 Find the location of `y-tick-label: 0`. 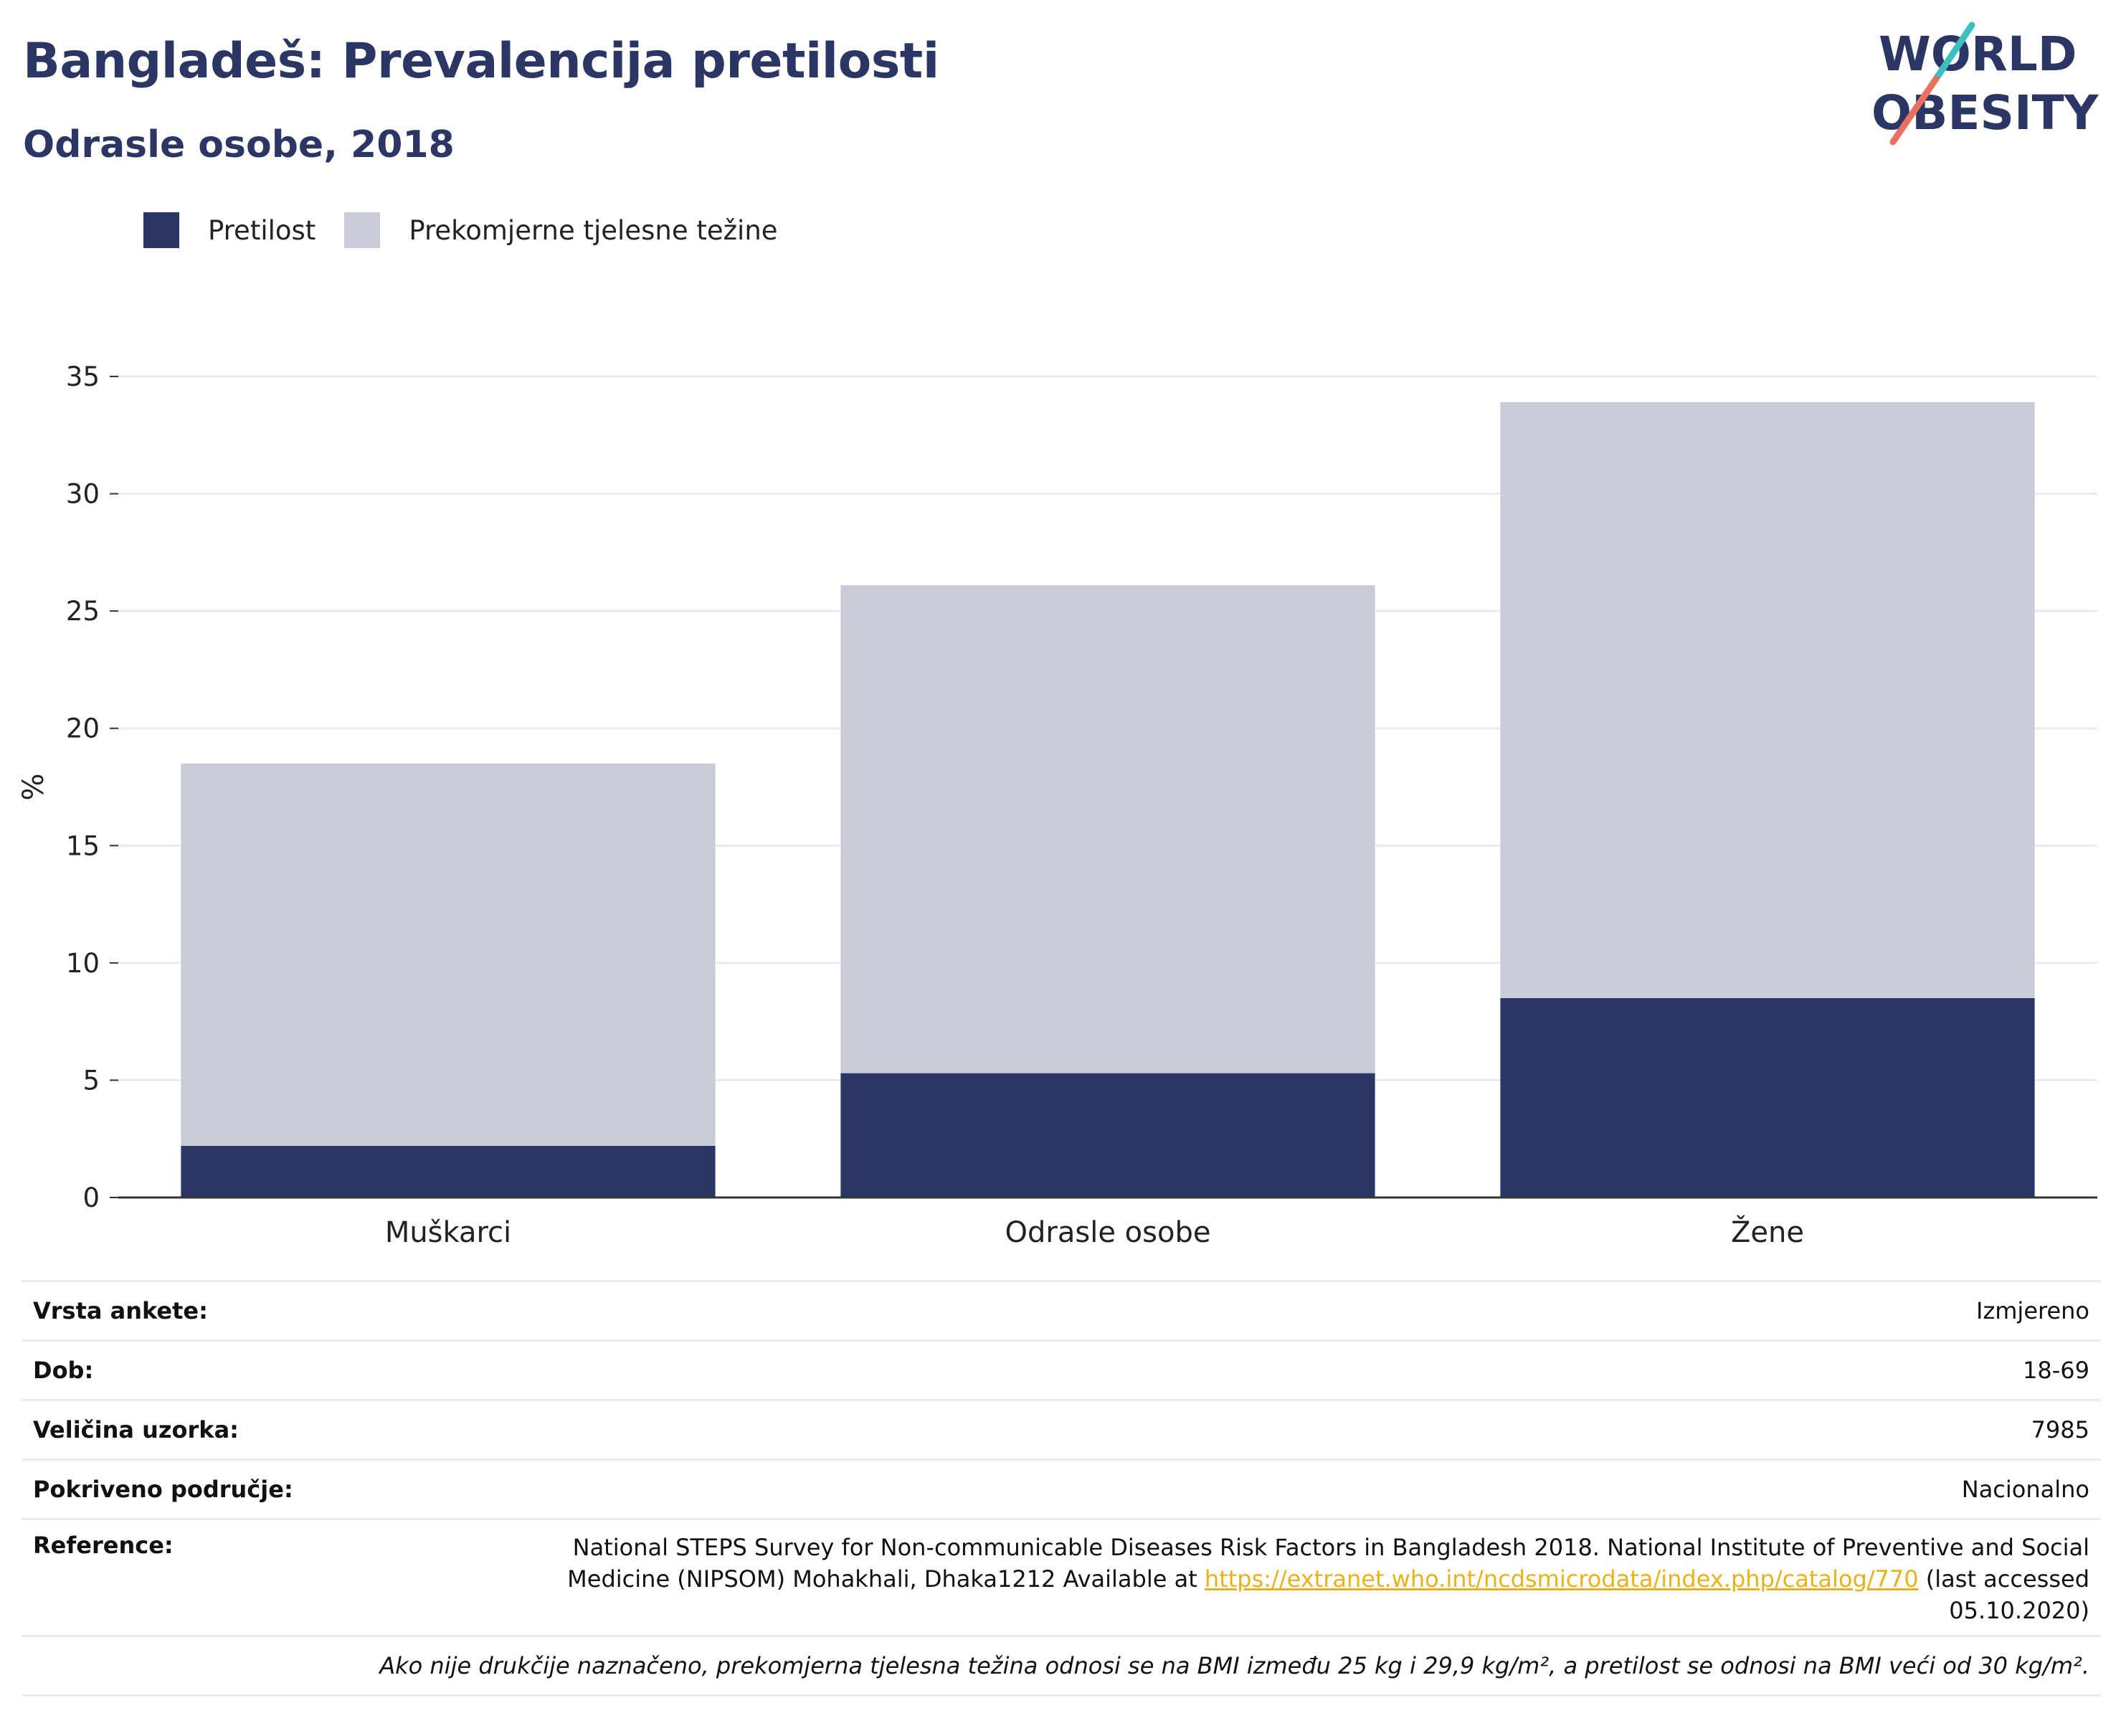

y-tick-label: 0 is located at coordinates (91, 1197).